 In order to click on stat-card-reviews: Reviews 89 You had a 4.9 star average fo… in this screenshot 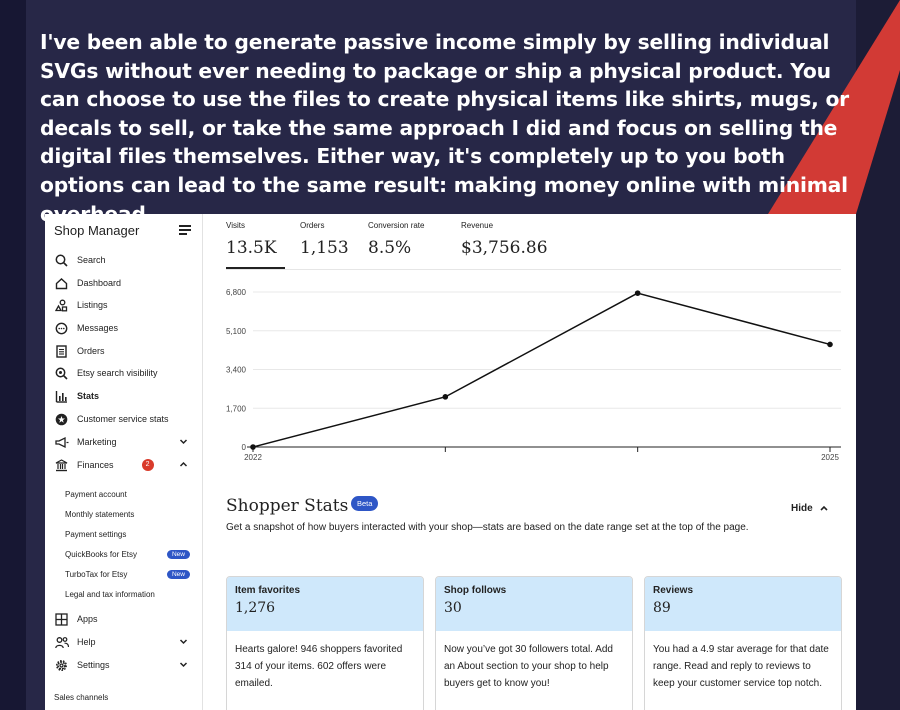, I will do `click(743, 643)`.